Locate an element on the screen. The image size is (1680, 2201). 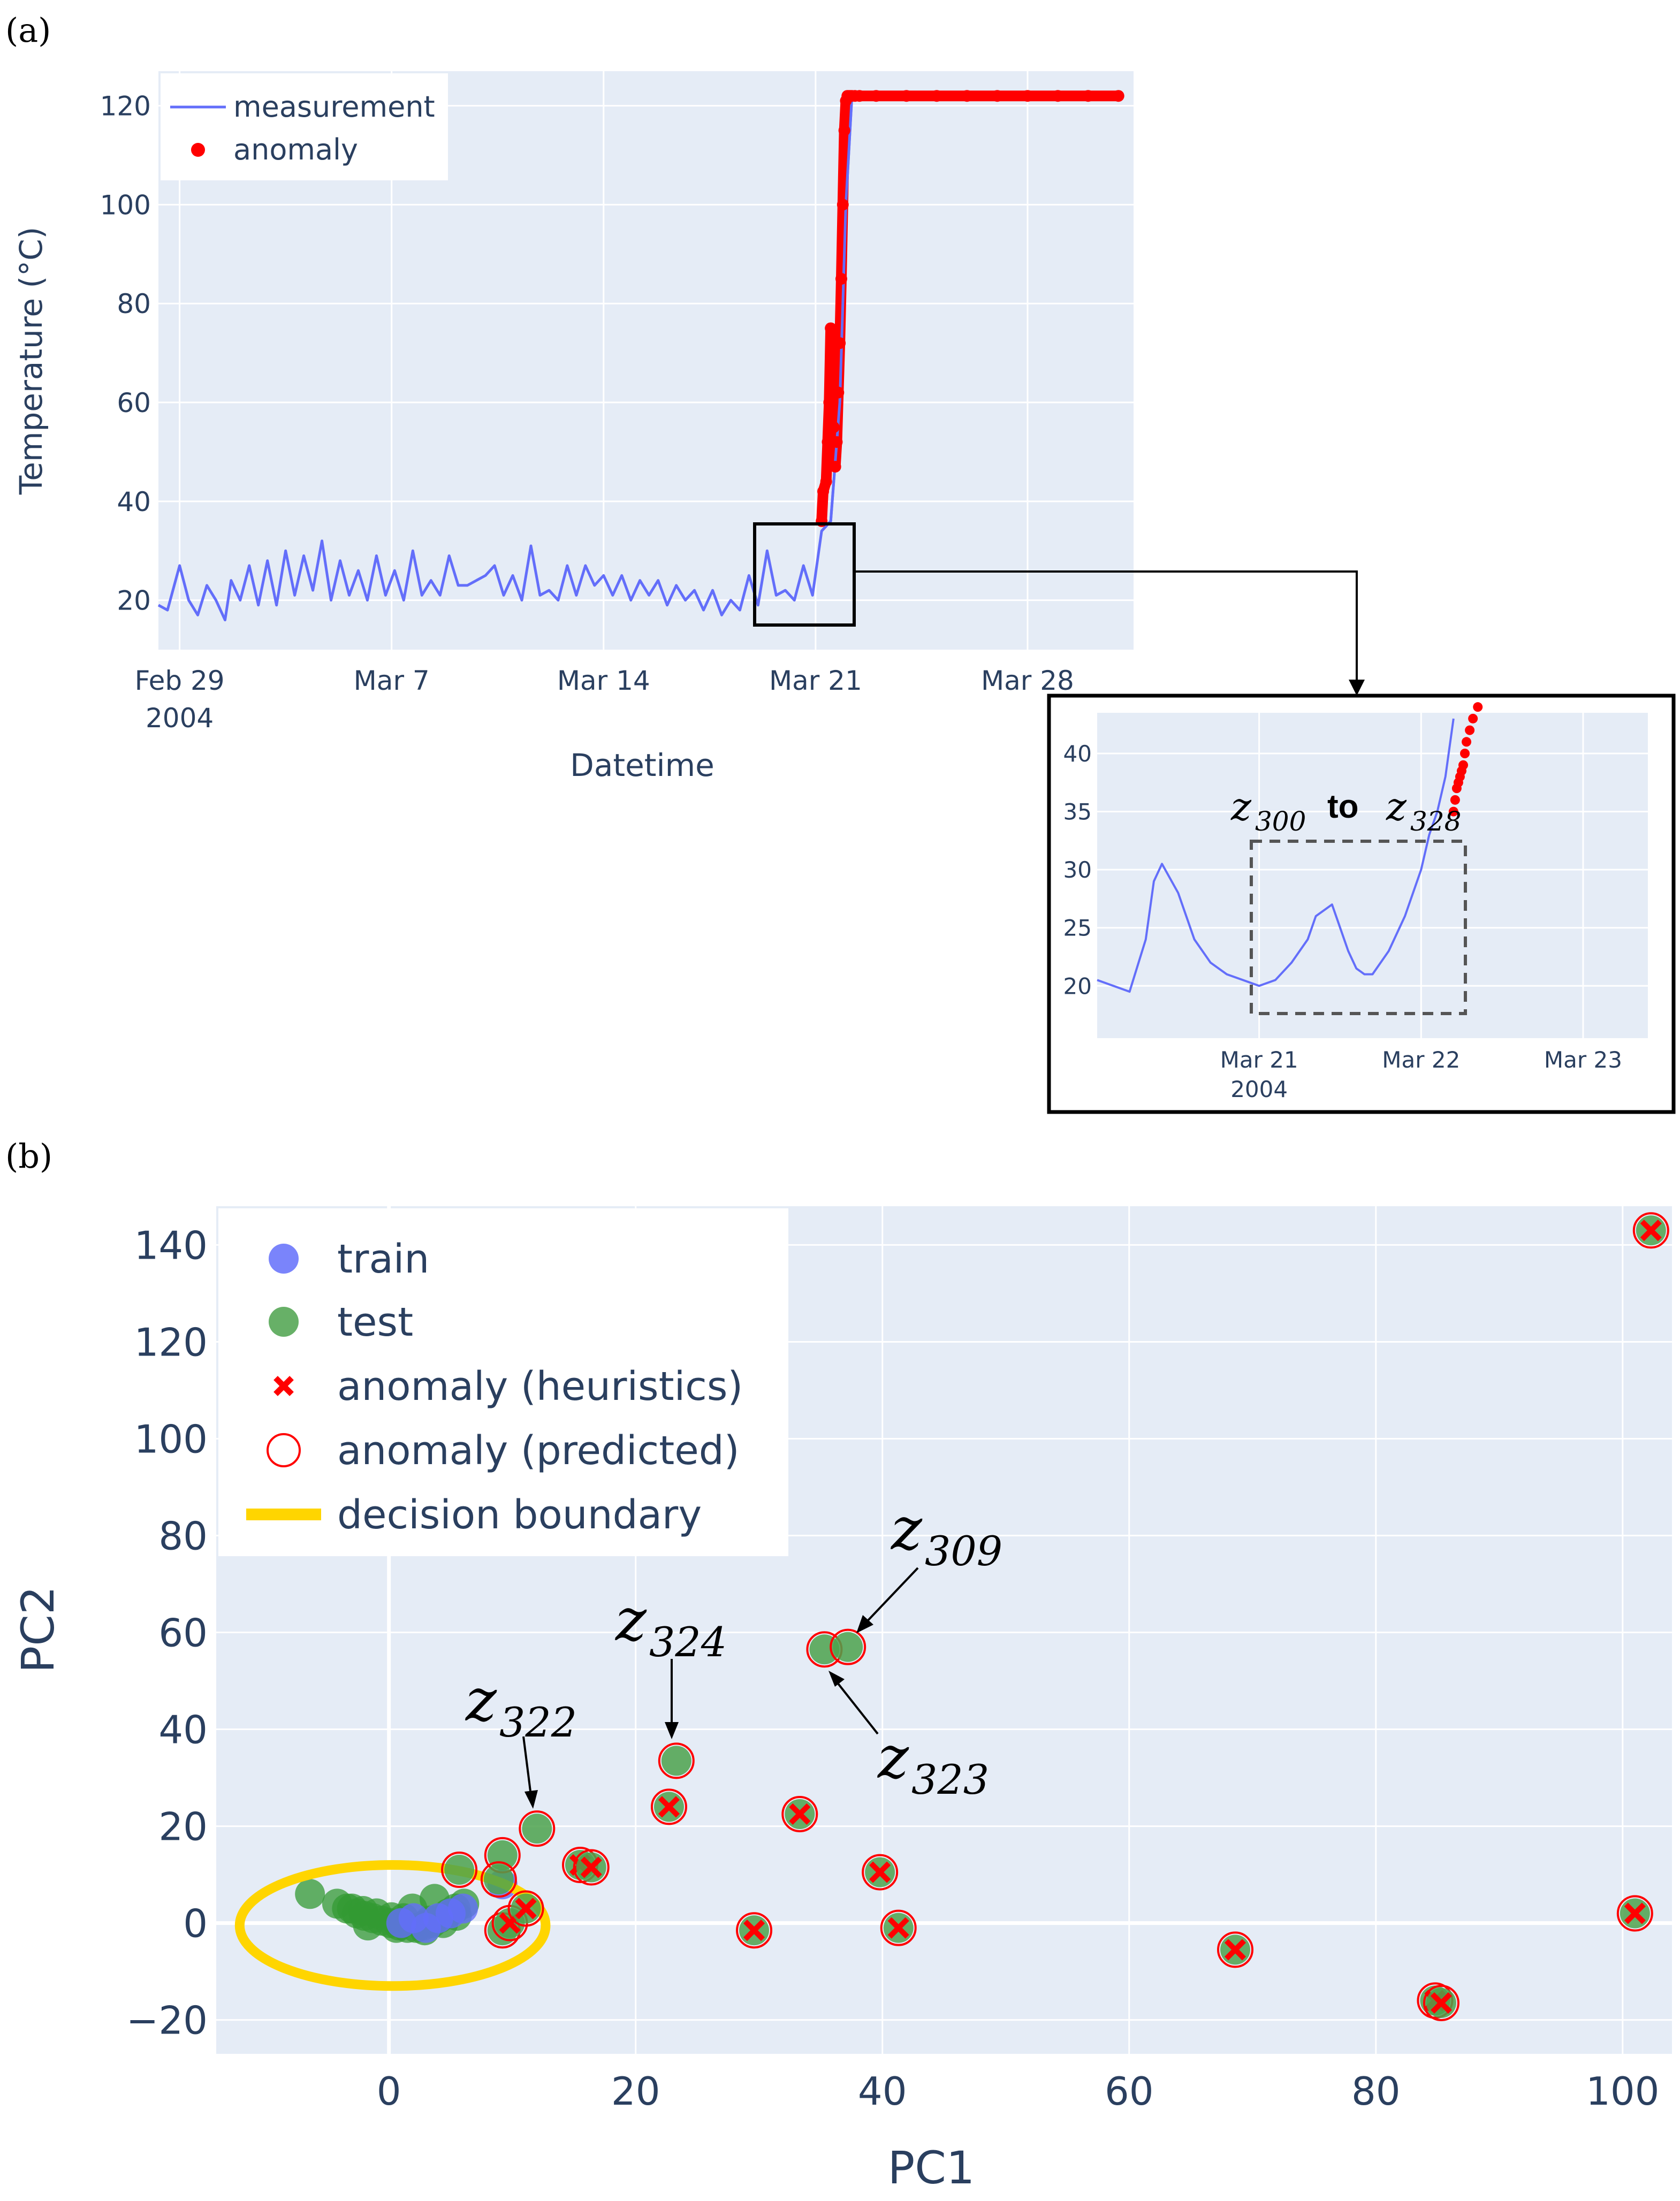
panel-a-y-tick: 120 is located at coordinates (125, 107).